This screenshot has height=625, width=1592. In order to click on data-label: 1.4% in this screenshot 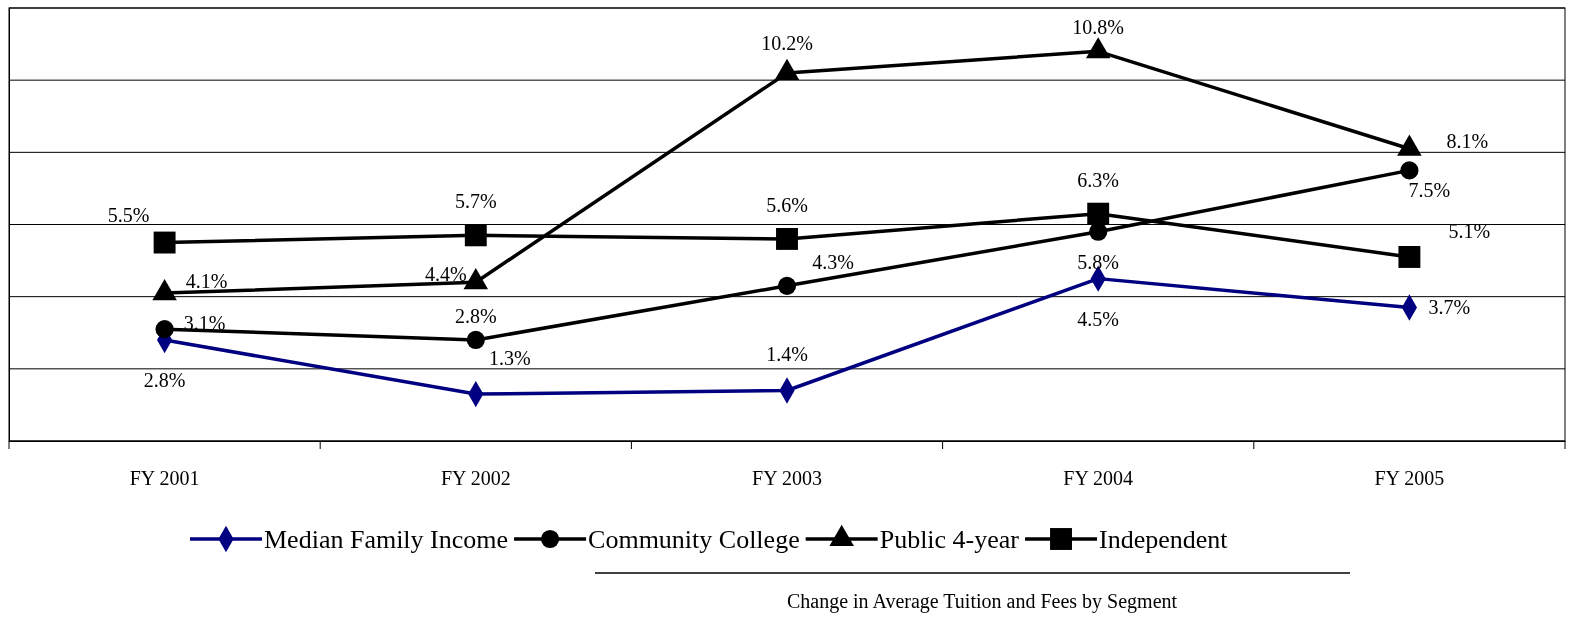, I will do `click(787, 354)`.